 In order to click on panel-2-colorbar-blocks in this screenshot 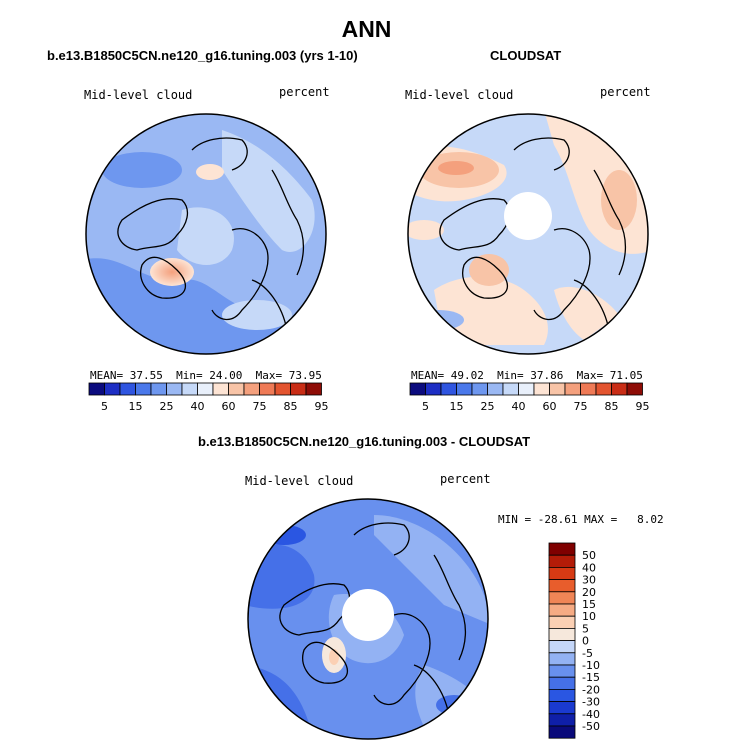, I will do `click(526, 389)`.